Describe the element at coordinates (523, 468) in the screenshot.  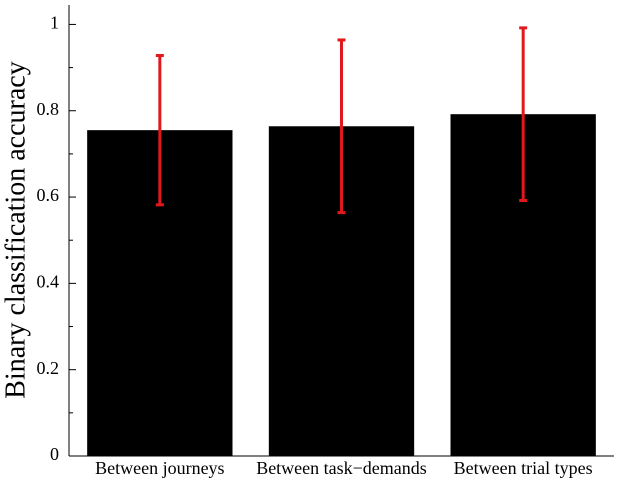
I see `x-tick-label: Between trial types` at that location.